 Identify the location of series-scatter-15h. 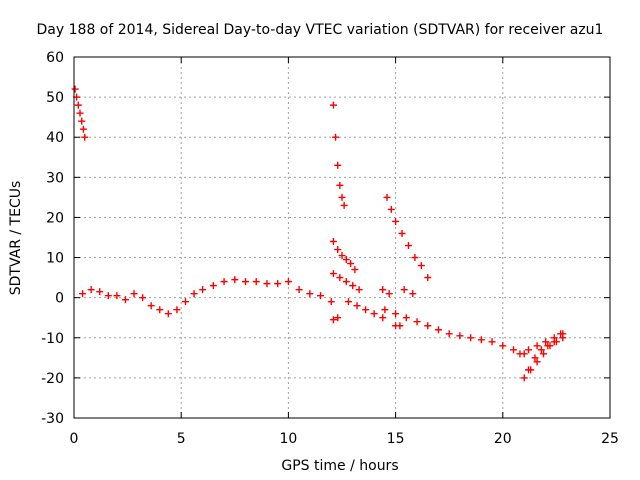
(398, 326).